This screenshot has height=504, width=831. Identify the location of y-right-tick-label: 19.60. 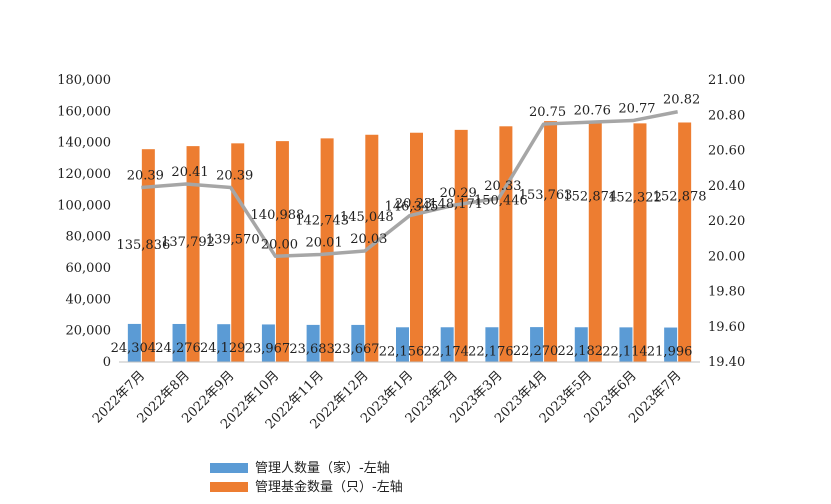
(726, 327).